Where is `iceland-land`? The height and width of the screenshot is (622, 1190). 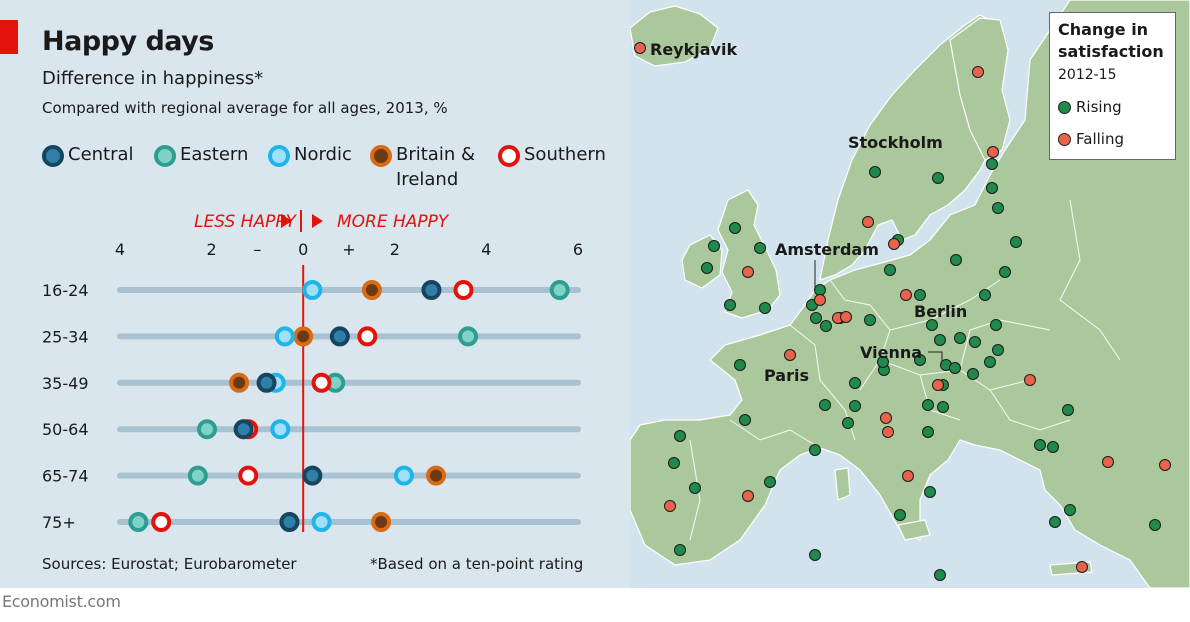
iceland-land is located at coordinates (674, 36).